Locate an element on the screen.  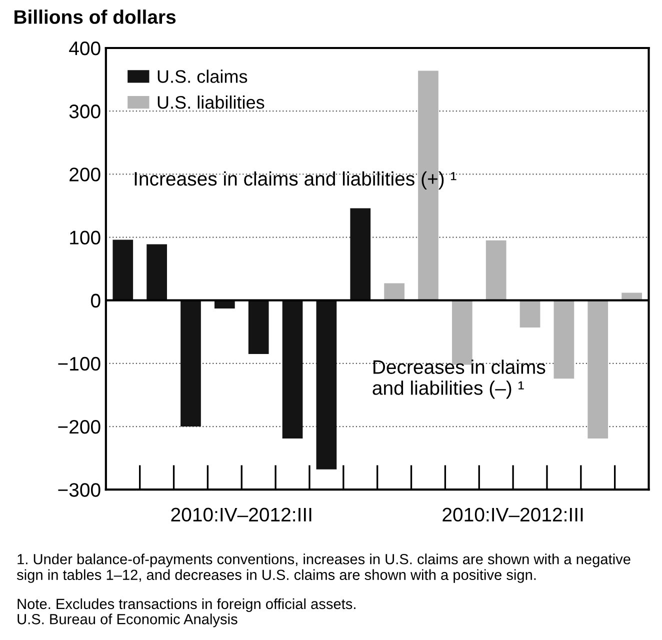
legend-label: U.S. liabilities is located at coordinates (211, 102).